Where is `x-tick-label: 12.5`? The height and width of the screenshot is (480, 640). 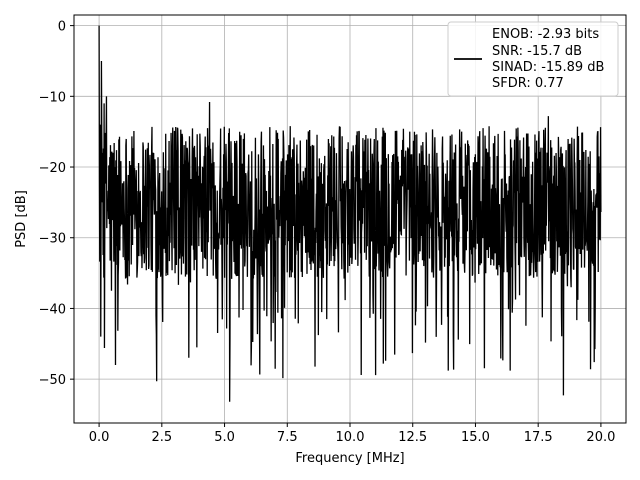 x-tick-label: 12.5 is located at coordinates (412, 437).